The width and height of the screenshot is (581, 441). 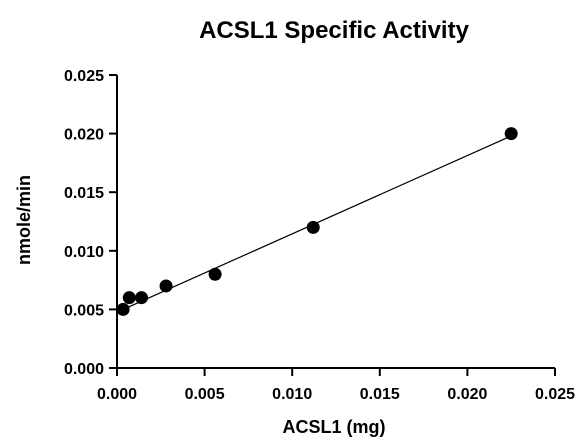 I want to click on y-tick-label: 0.005, so click(x=84, y=310).